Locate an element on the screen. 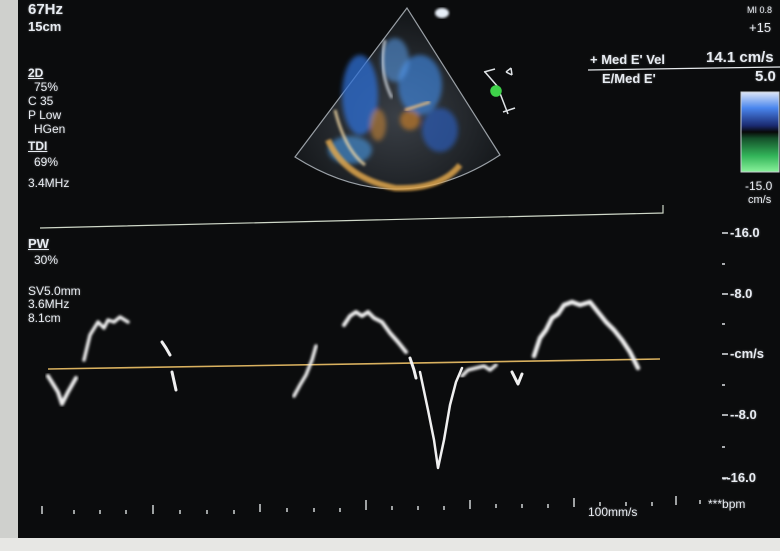  gain-2d: 75% is located at coordinates (46, 87).